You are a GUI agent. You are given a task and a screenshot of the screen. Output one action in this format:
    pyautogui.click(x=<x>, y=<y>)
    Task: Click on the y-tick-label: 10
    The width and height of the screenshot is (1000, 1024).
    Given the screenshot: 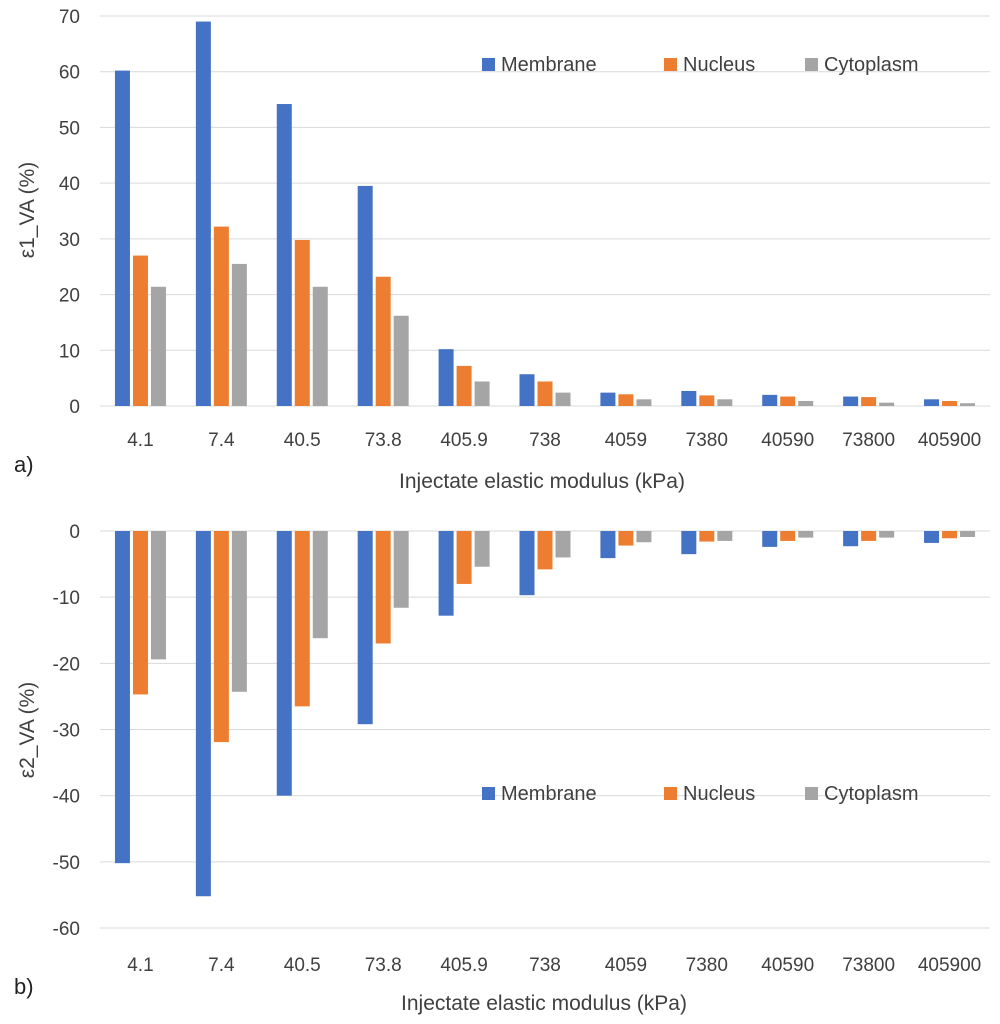 What is the action you would take?
    pyautogui.click(x=69, y=351)
    